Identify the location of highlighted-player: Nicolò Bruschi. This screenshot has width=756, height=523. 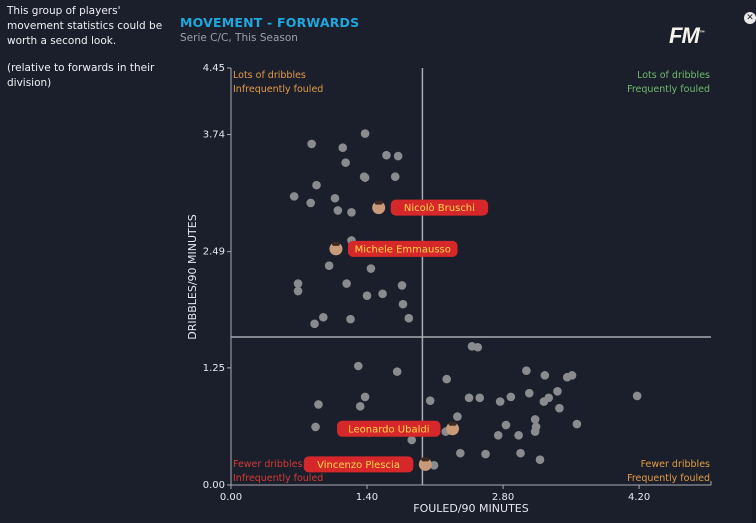
(430, 207).